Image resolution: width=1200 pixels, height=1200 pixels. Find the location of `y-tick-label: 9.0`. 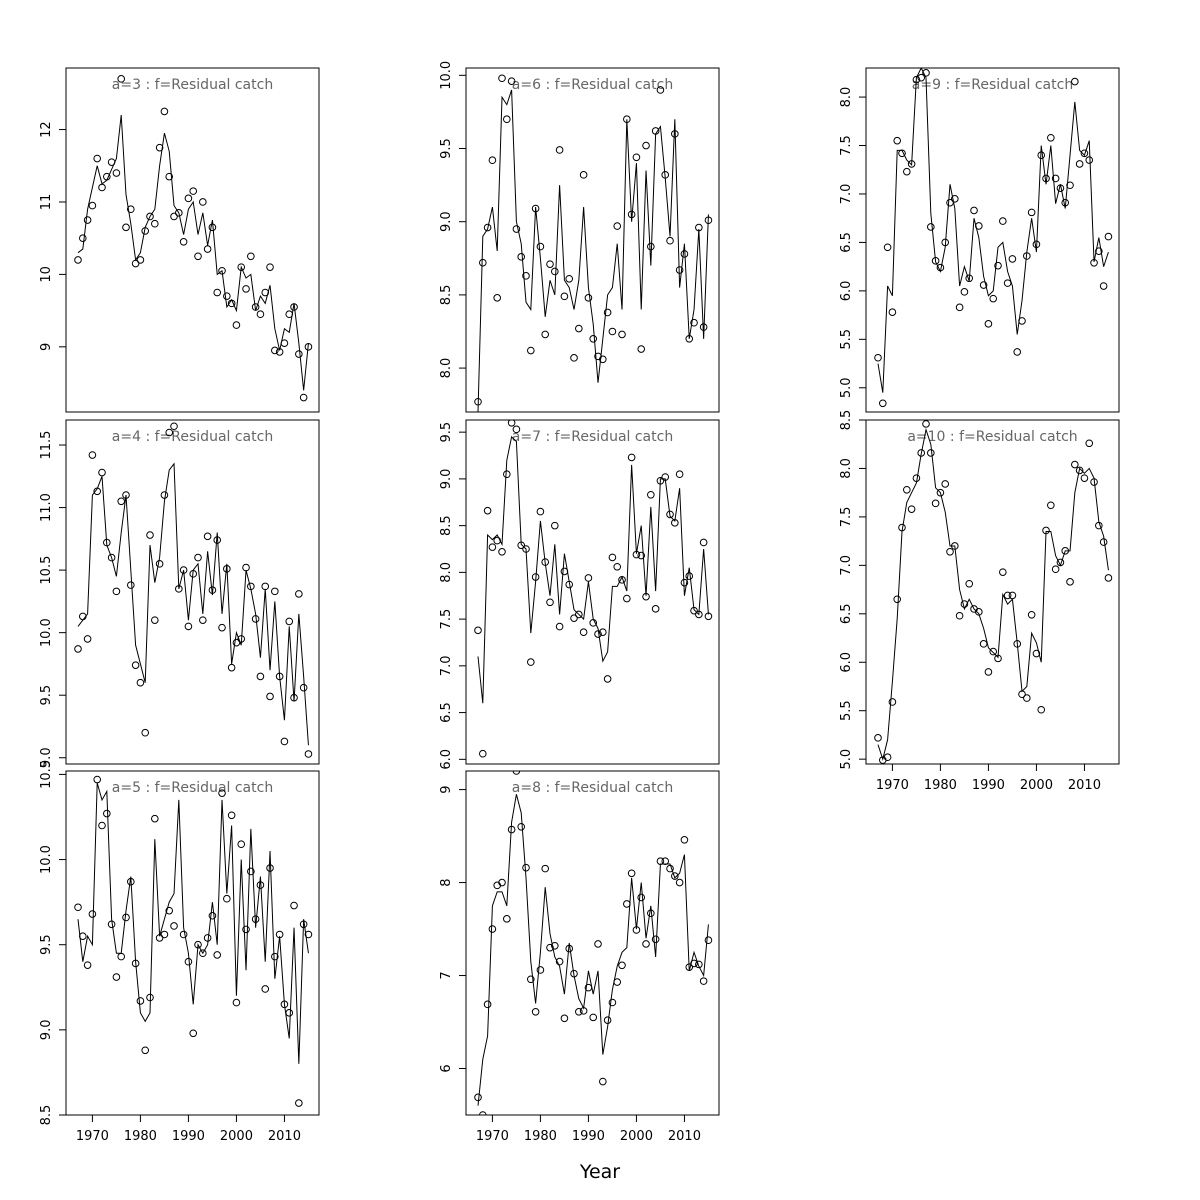

y-tick-label: 9.0 is located at coordinates (46, 757).